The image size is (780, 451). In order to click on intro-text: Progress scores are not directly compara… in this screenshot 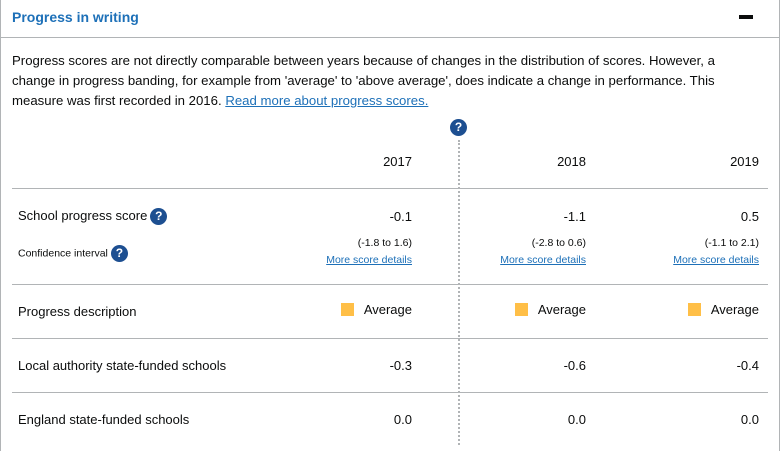, I will do `click(382, 81)`.